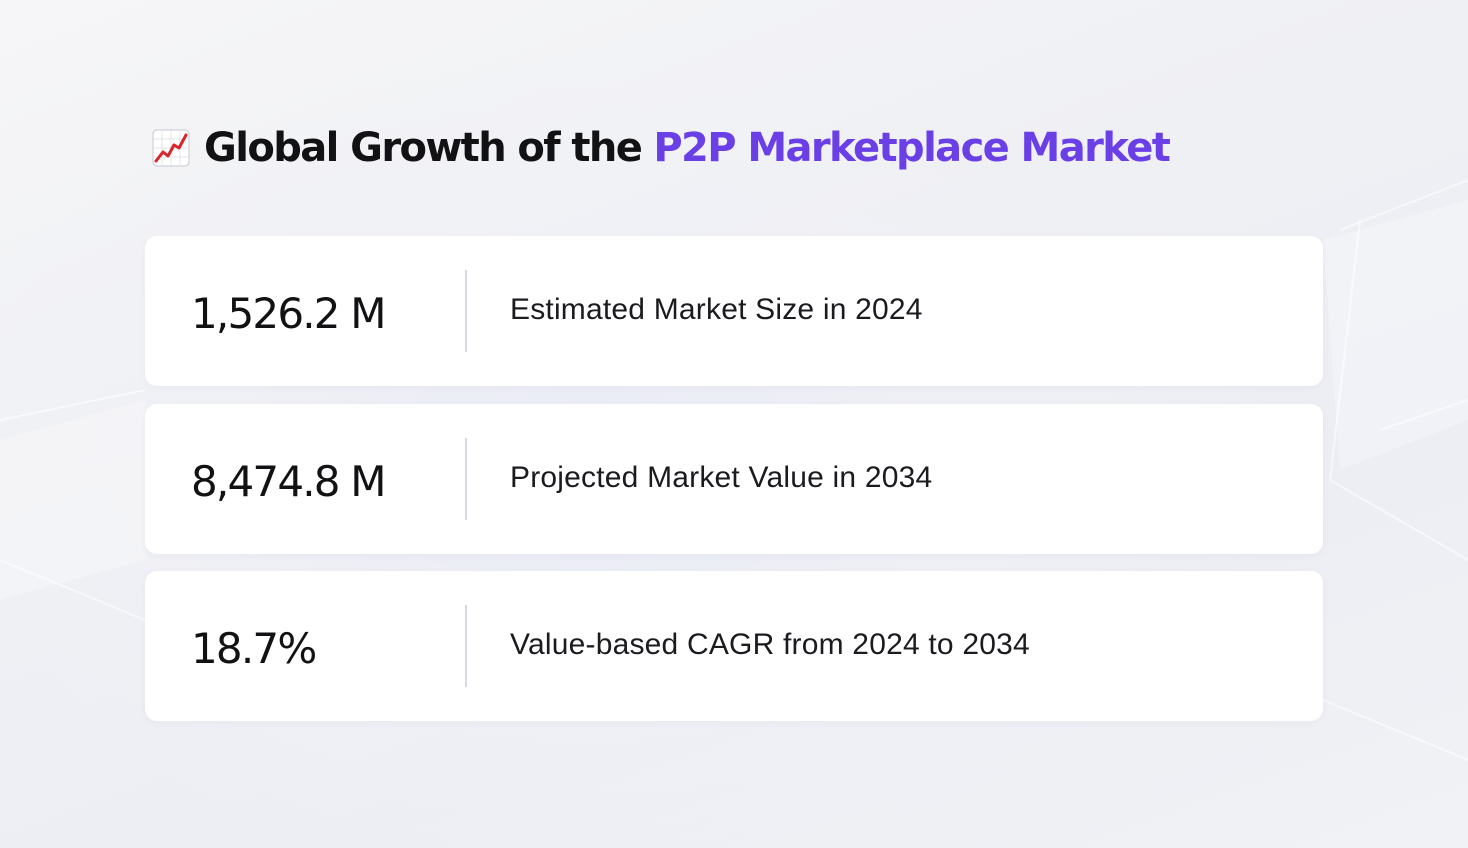 The height and width of the screenshot is (848, 1468). I want to click on stat-card-cagr: 18.7% Value-based CAGR from 2024 to 2034, so click(734, 646).